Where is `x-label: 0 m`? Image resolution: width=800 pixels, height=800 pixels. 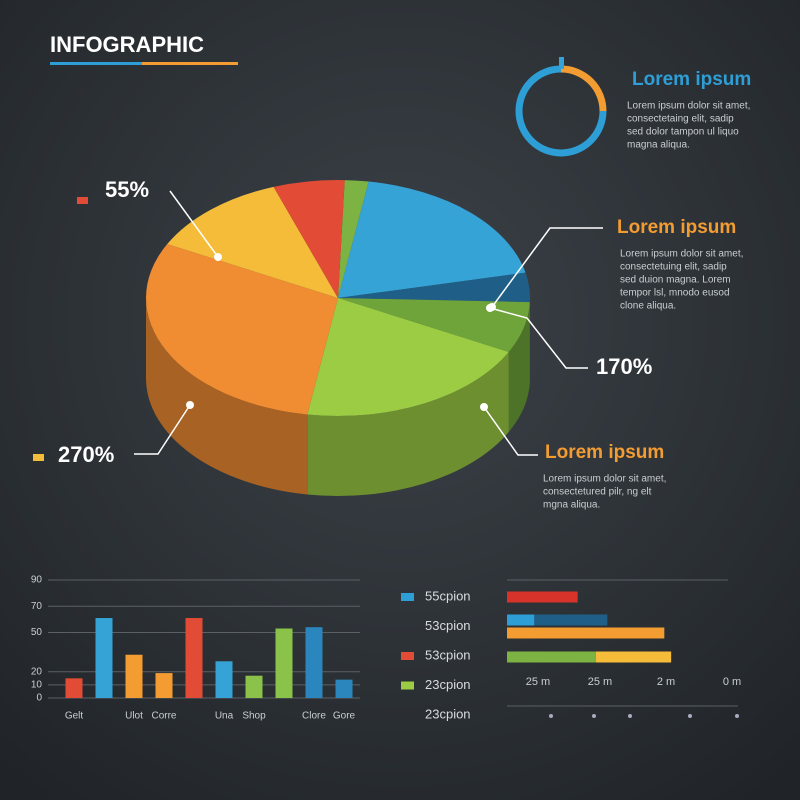 x-label: 0 m is located at coordinates (732, 682).